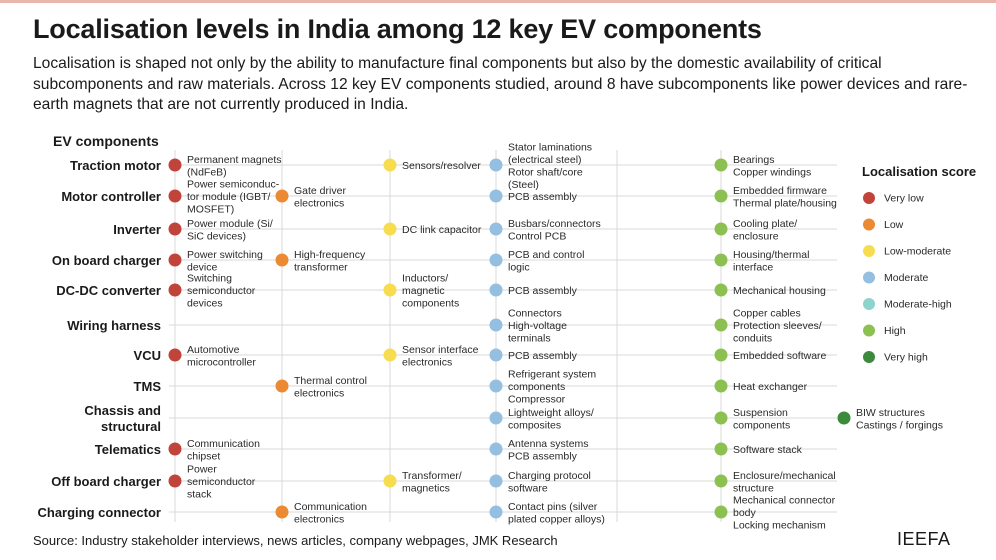 The image size is (996, 560). Describe the element at coordinates (529, 339) in the screenshot. I see `subcomponent-label: terminals` at that location.